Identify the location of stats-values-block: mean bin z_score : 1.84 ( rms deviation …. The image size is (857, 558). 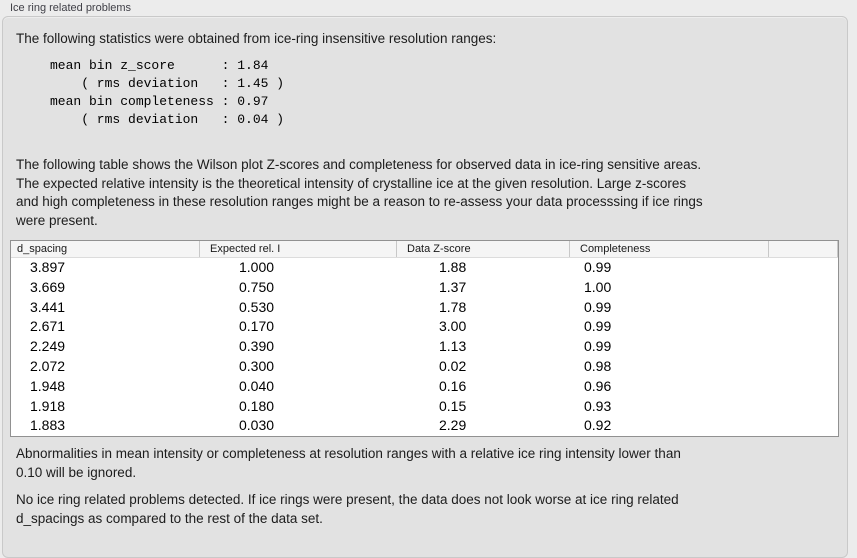
(167, 93).